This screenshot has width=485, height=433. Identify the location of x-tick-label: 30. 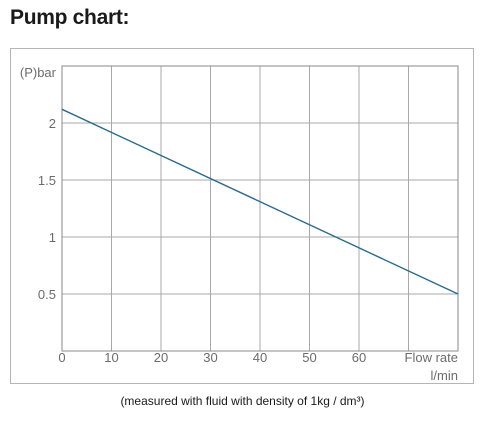
(210, 357).